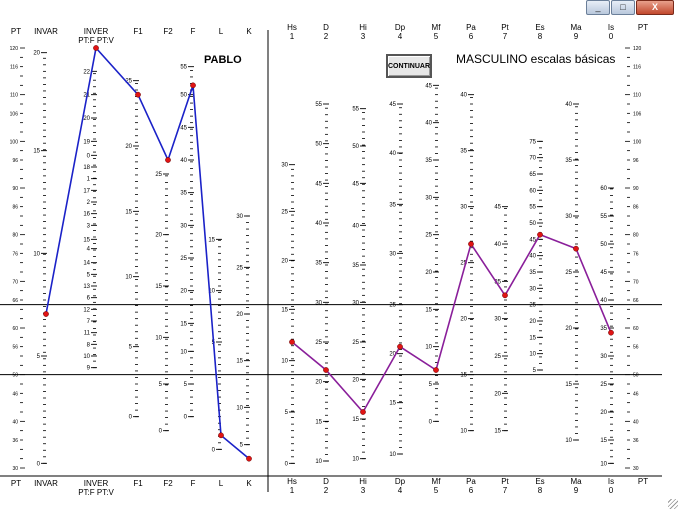 The image size is (680, 511). Describe the element at coordinates (96, 483) in the screenshot. I see `header-bottom-label: INVER` at that location.